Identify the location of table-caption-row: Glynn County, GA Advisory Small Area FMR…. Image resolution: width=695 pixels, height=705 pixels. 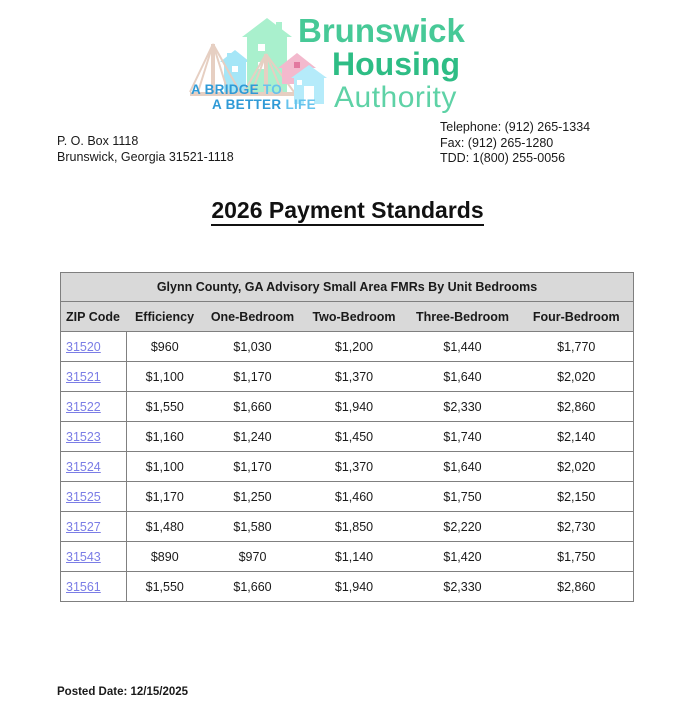
(347, 287).